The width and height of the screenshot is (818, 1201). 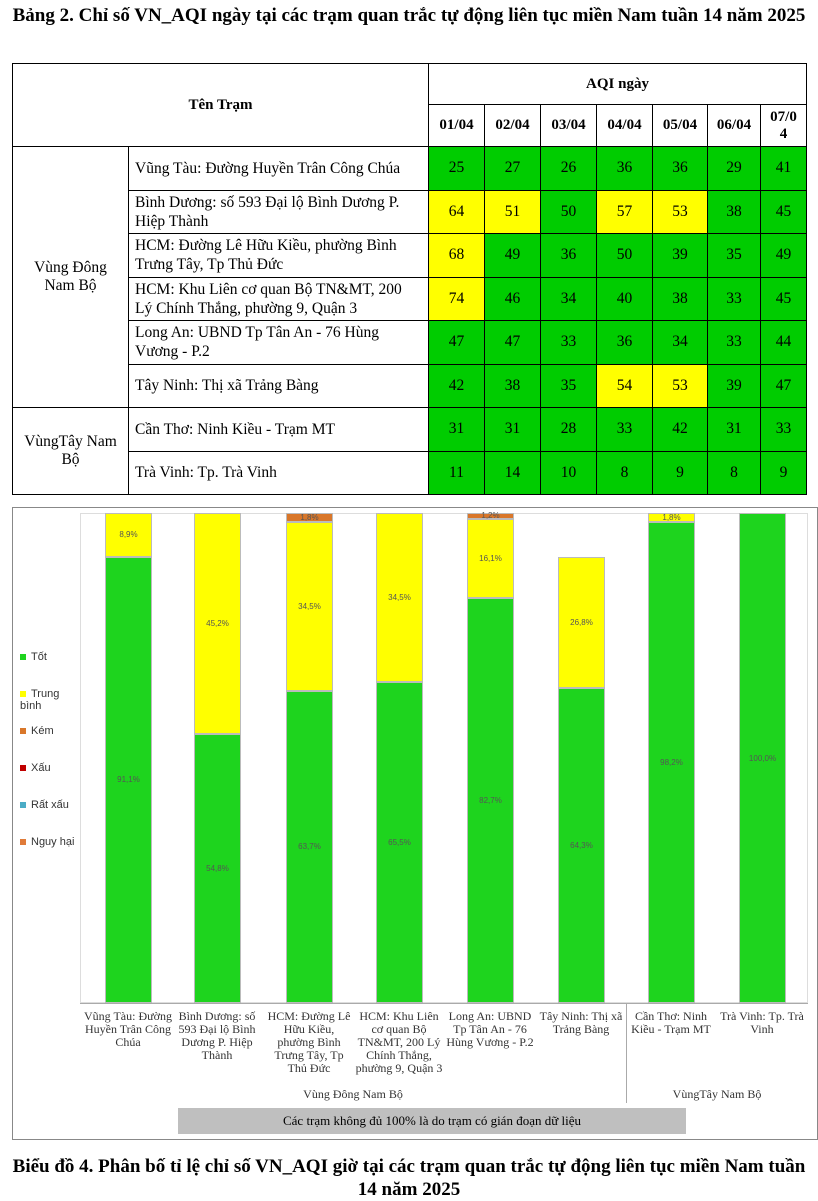 What do you see at coordinates (444, 1003) in the screenshot?
I see `axis-line` at bounding box center [444, 1003].